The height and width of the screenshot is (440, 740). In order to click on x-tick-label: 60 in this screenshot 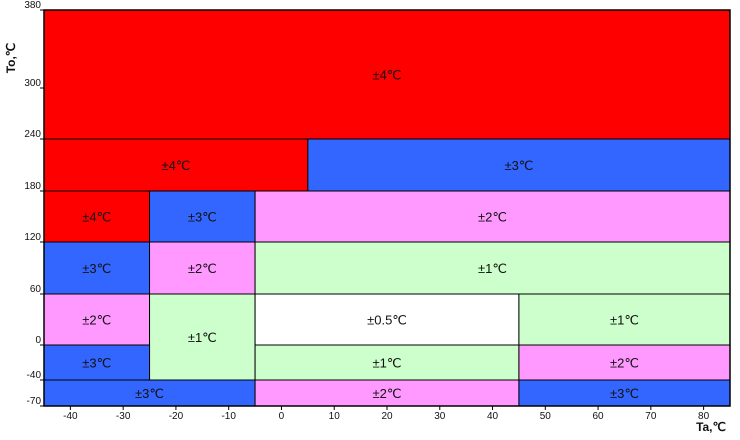, I will do `click(599, 416)`.